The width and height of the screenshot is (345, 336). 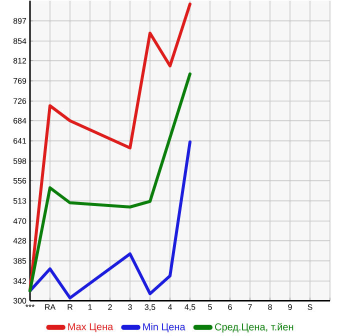 I want to click on x-tick-label: 3,5, so click(x=150, y=307).